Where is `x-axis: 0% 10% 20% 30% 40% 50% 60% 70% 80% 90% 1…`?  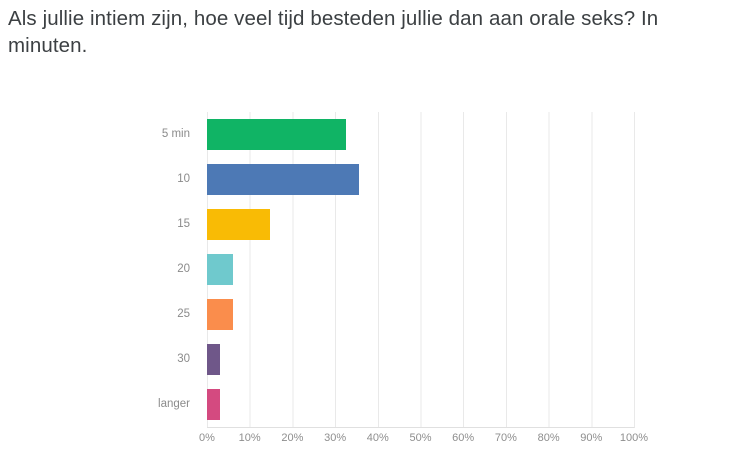
x-axis: 0% 10% 20% 30% 40% 50% 60% 70% 80% 90% 1… is located at coordinates (423, 440).